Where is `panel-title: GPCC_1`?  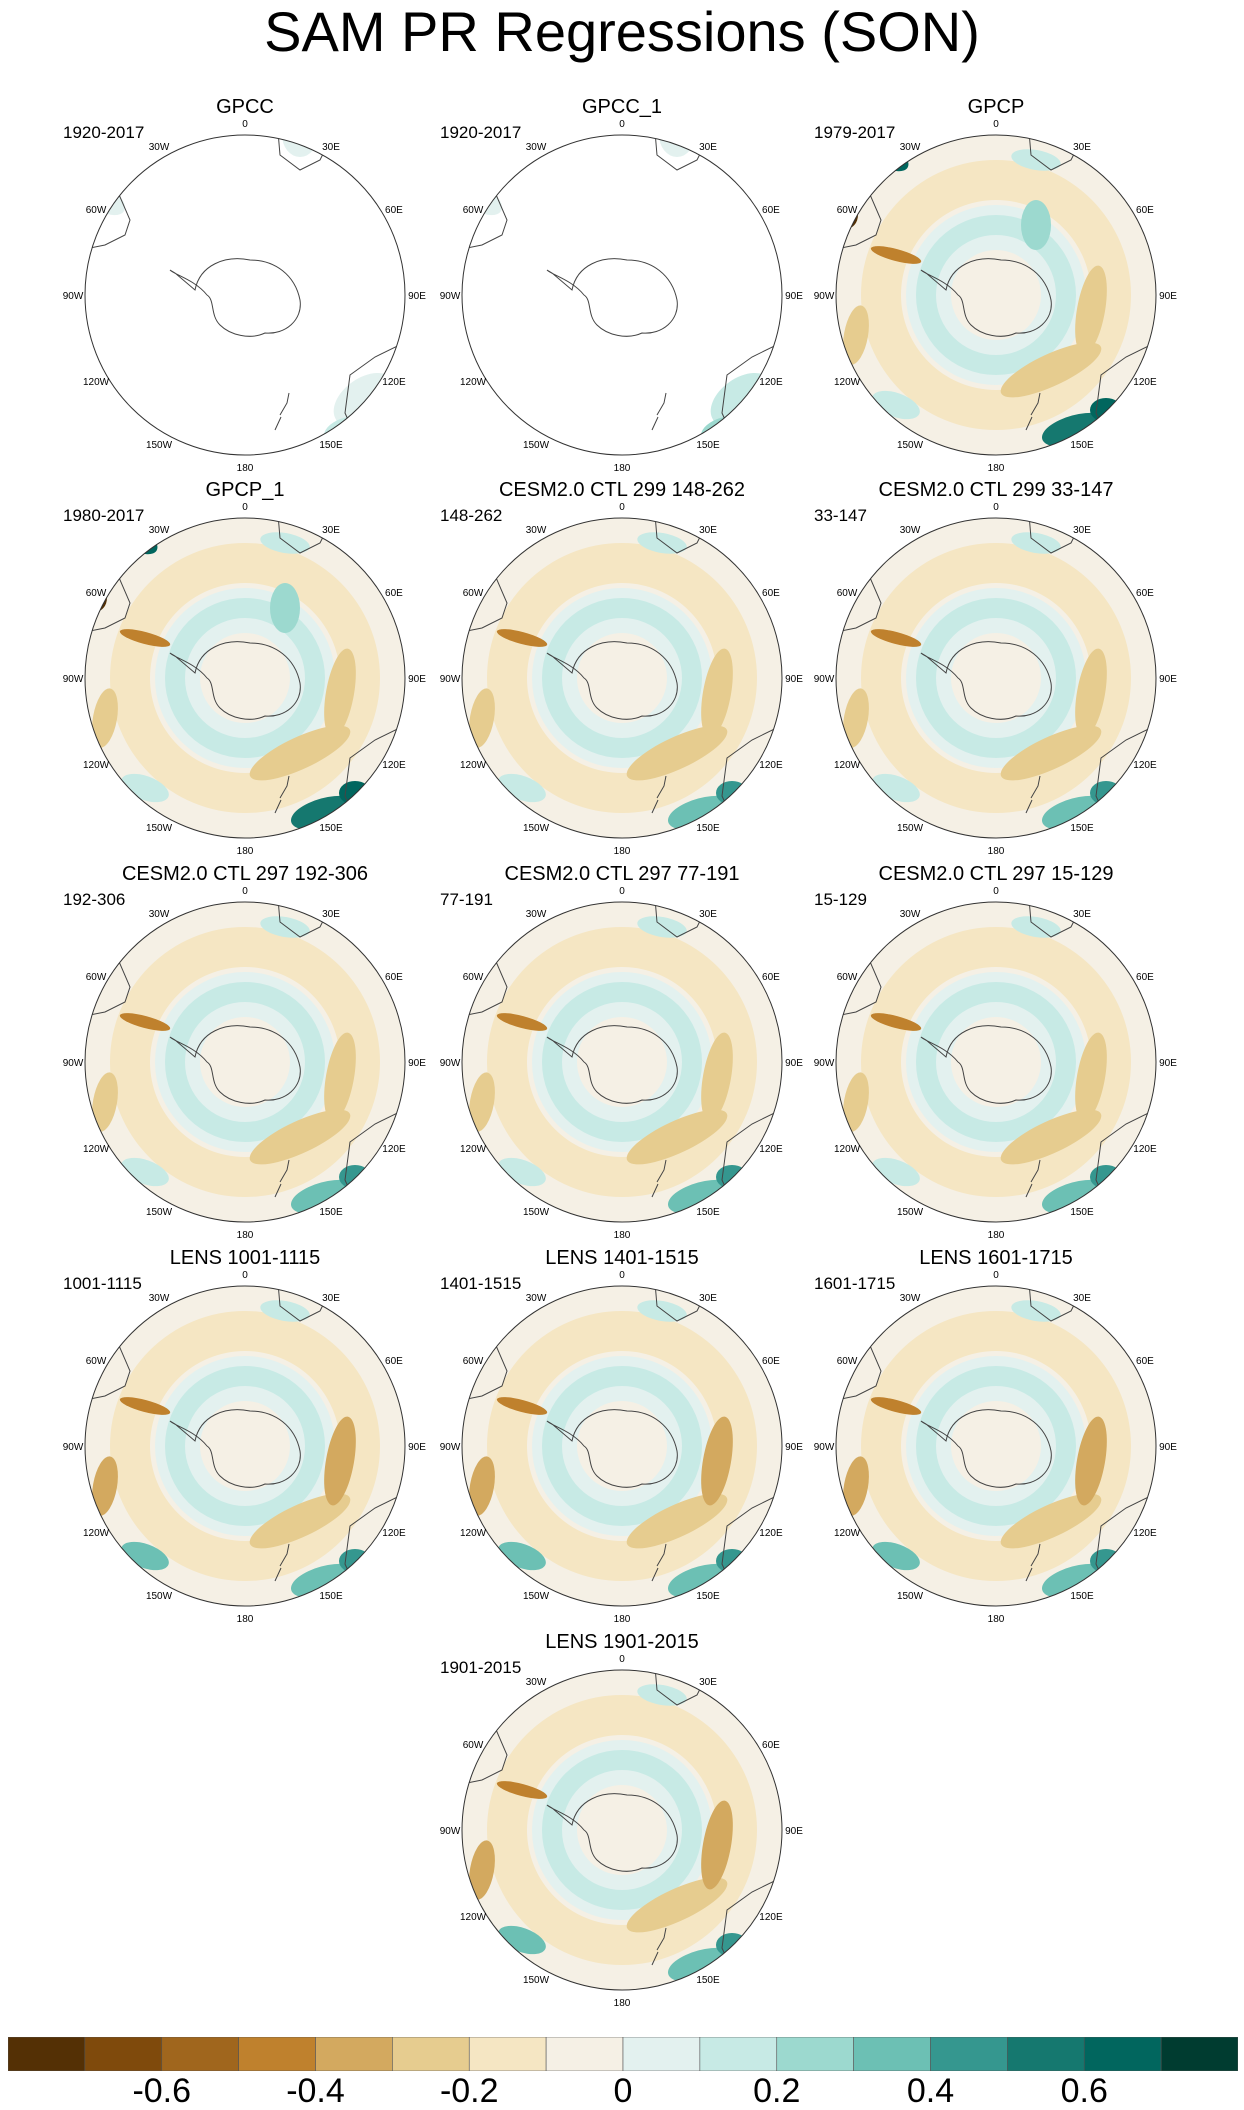
panel-title: GPCC_1 is located at coordinates (622, 107).